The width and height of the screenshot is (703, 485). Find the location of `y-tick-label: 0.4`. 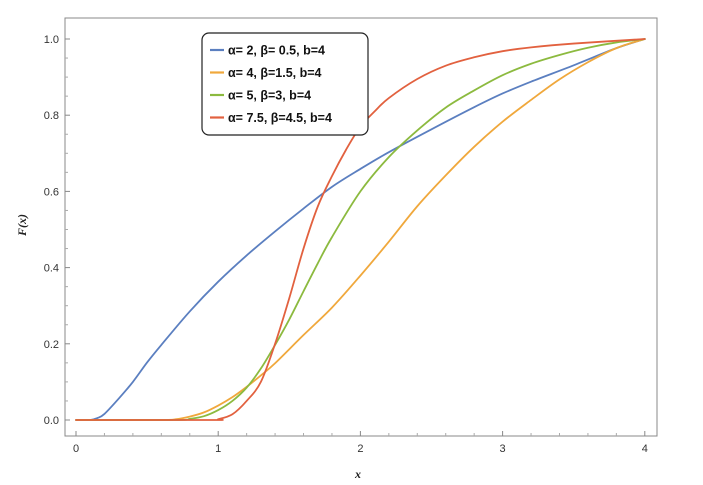

y-tick-label: 0.4 is located at coordinates (51, 269).